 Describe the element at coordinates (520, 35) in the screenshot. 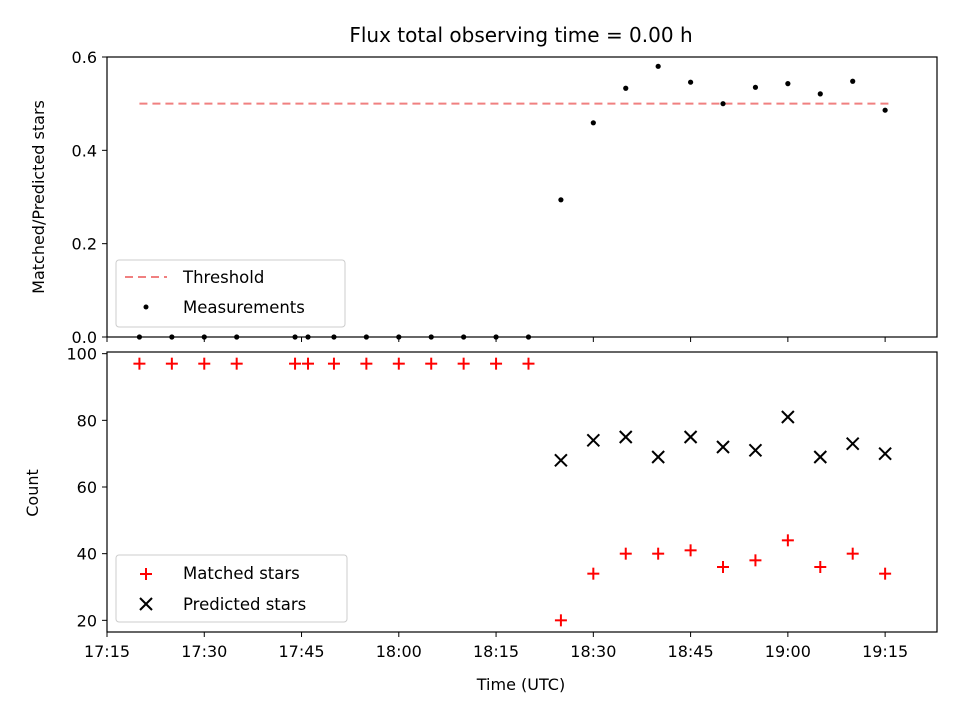

I see `chart-title: Flux total observing time = 0.00 h` at that location.